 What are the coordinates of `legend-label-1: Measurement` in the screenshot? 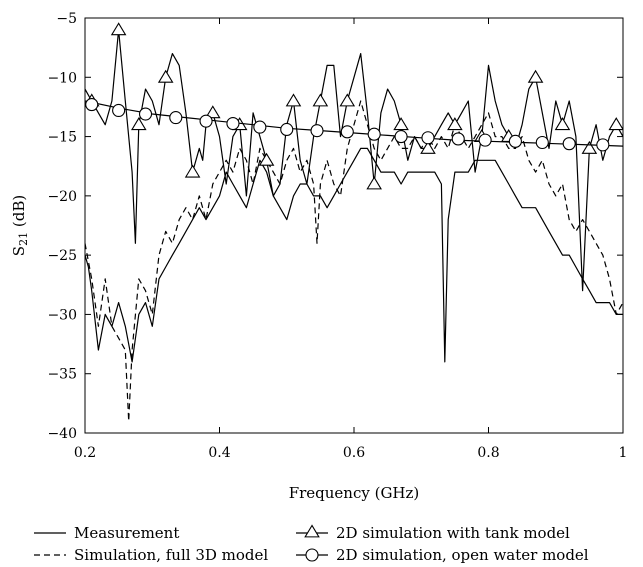 It's located at (126, 533).